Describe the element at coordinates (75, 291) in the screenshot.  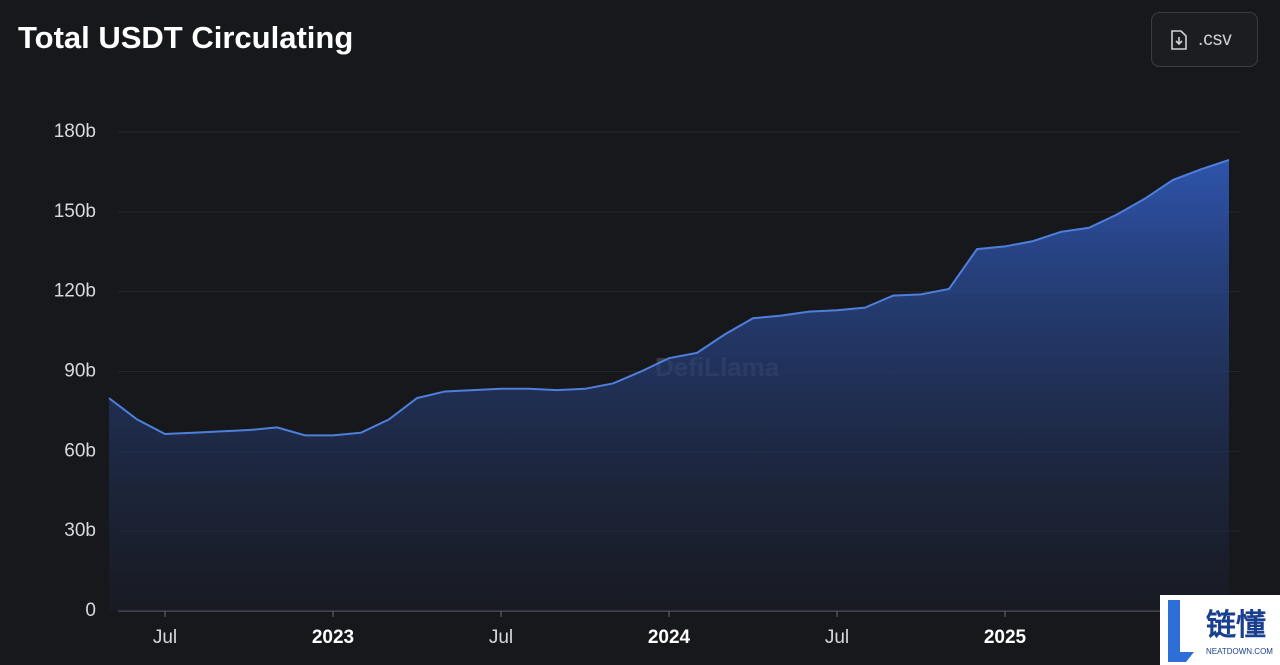
I see `y-tick-label: 120b` at that location.